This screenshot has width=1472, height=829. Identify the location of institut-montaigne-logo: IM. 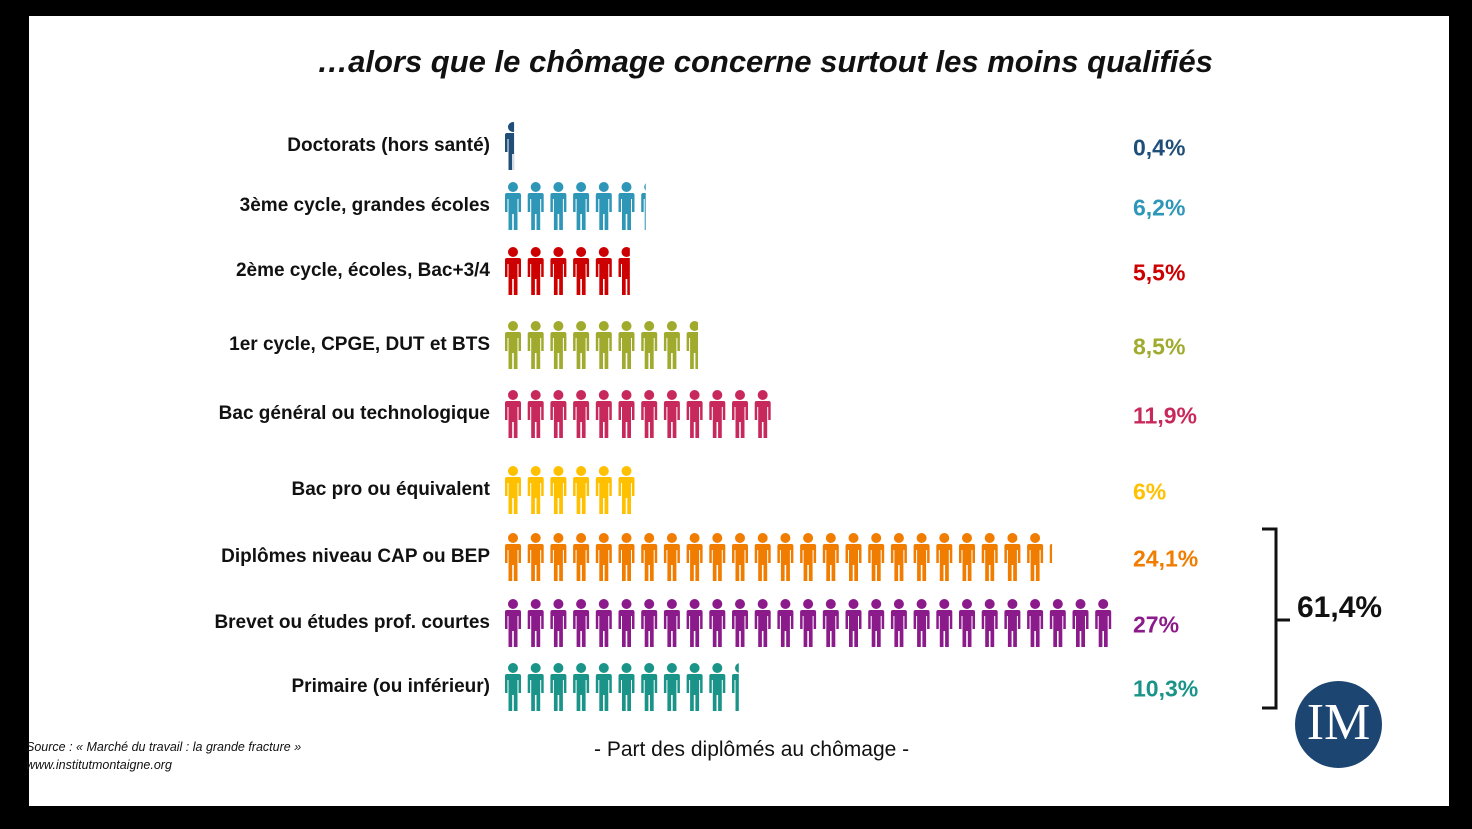
(1338, 724).